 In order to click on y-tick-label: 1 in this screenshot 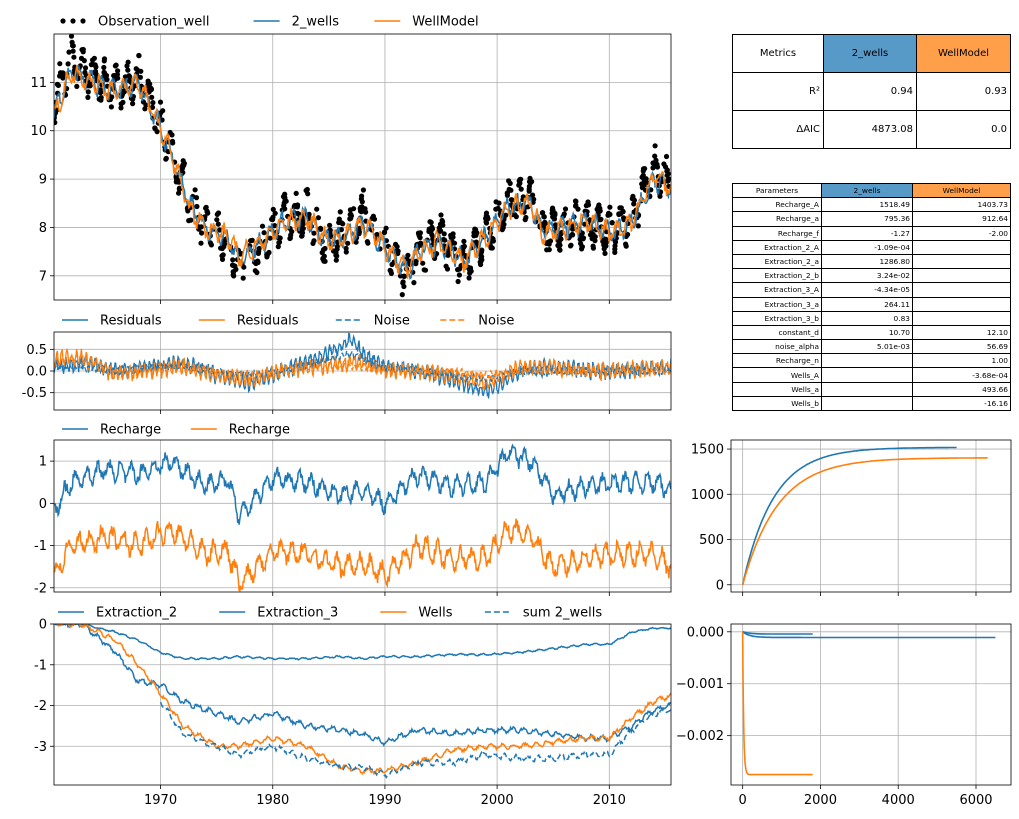, I will do `click(43, 462)`.